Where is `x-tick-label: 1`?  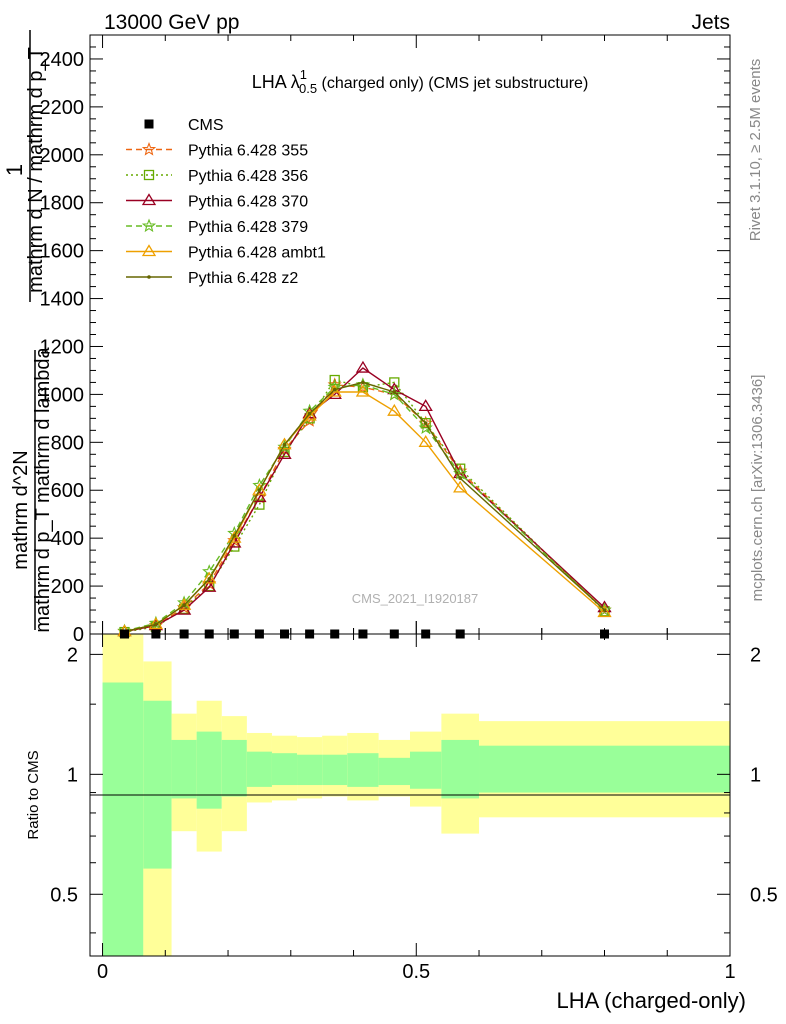 x-tick-label: 1 is located at coordinates (729, 972).